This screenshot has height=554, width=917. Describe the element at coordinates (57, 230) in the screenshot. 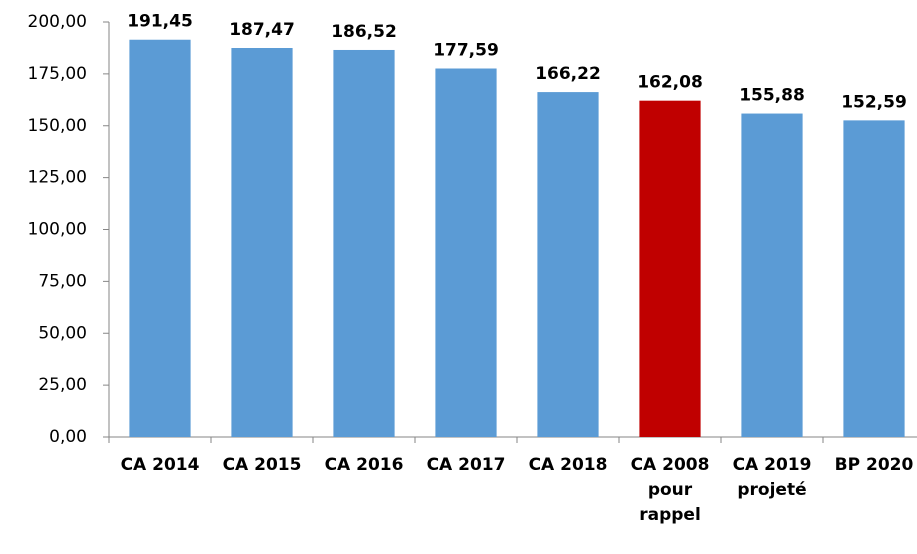

I see `y-tick-label: 100,00` at that location.